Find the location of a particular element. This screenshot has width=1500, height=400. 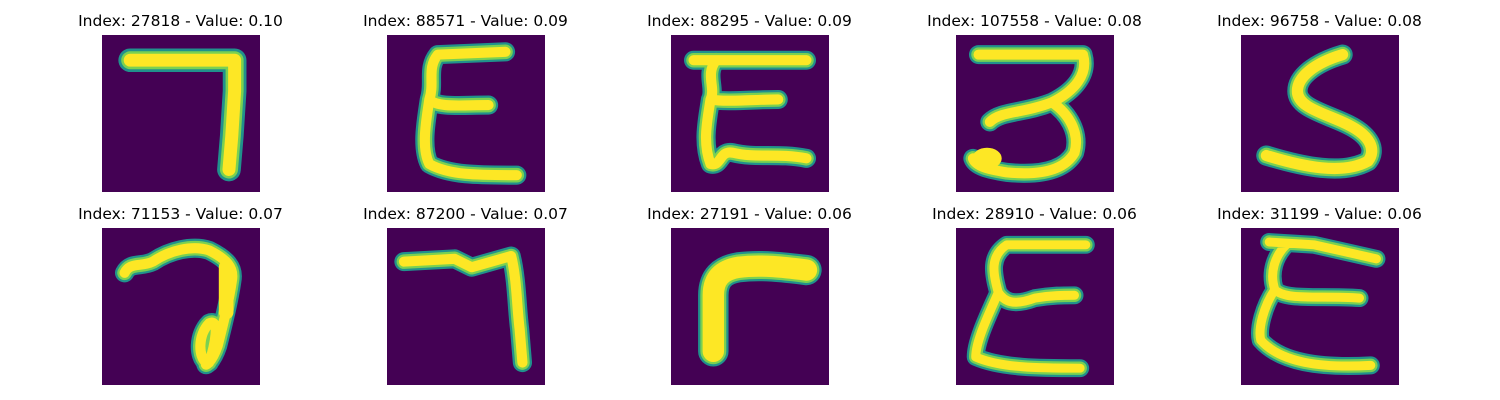

sample-cell: Index: 88571 - Value: 0.09 is located at coordinates (465, 96).